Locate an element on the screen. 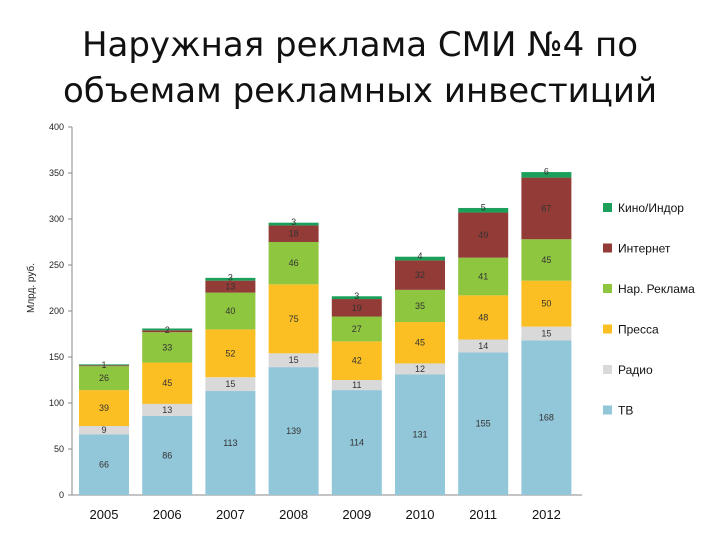 The image size is (720, 540). bar-segment-outdoor-2006 is located at coordinates (167, 347).